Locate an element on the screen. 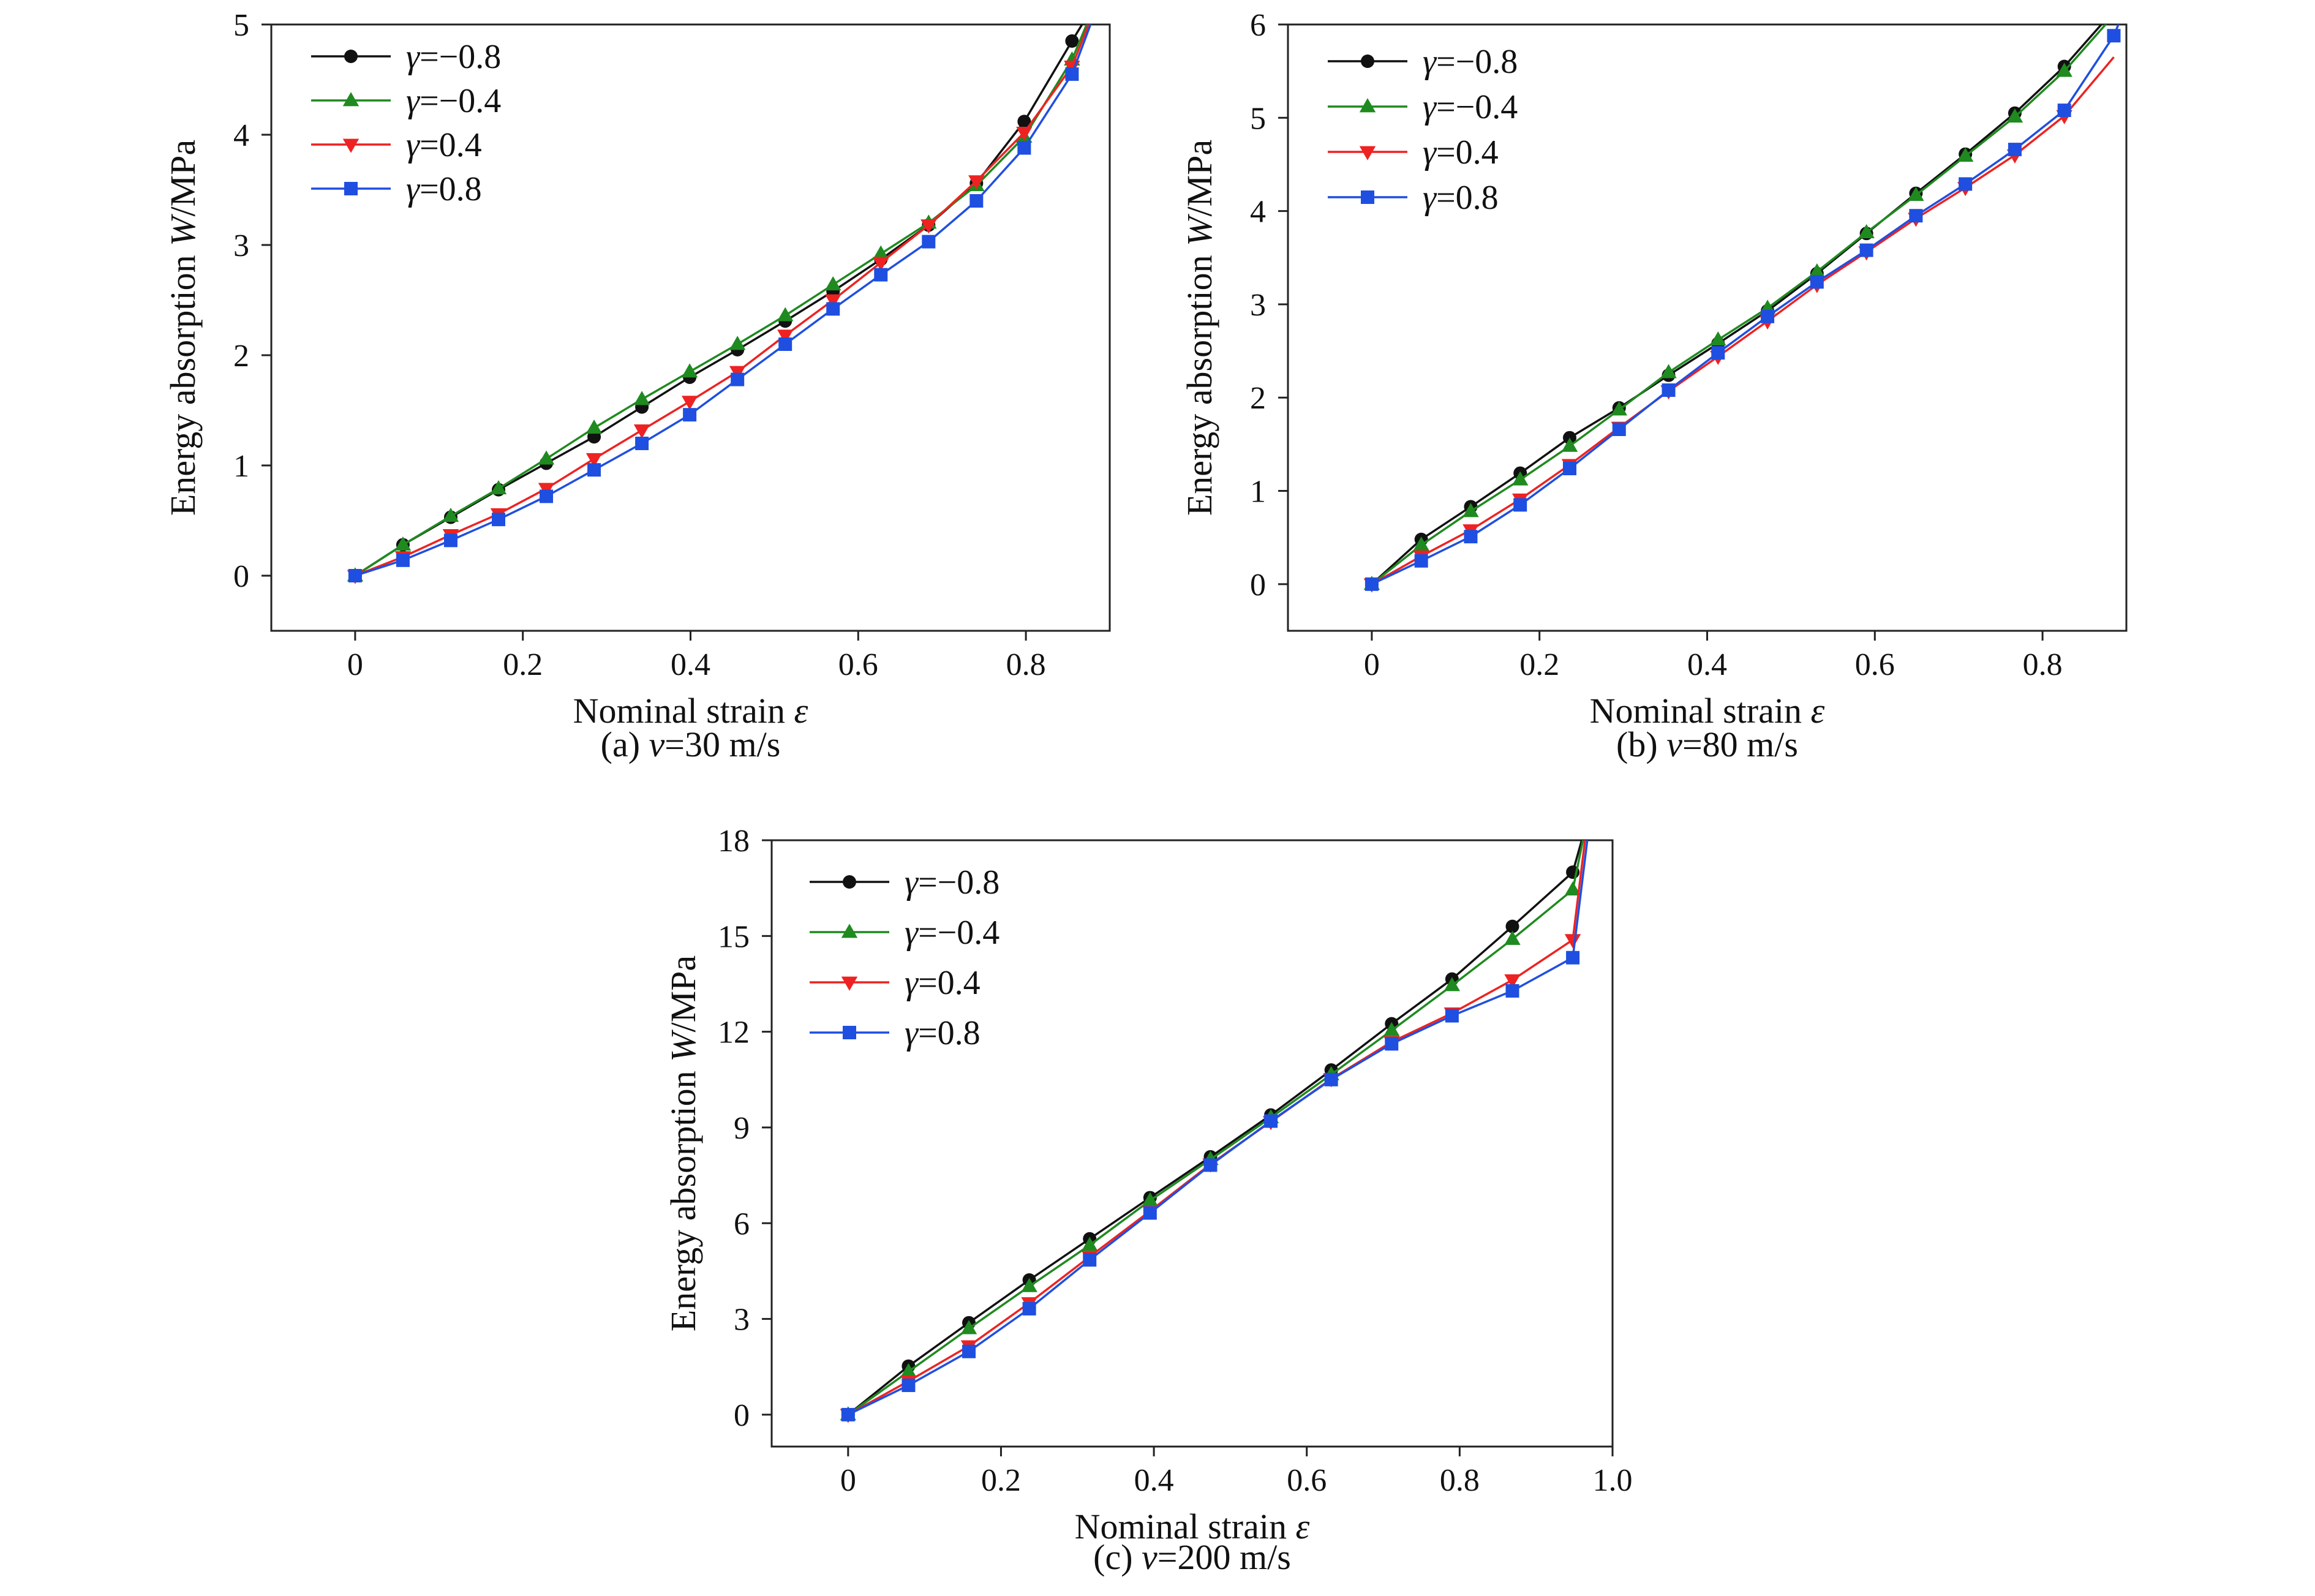 The height and width of the screenshot is (1596, 2315). legend-label: γ=−0.8 is located at coordinates (952, 883).